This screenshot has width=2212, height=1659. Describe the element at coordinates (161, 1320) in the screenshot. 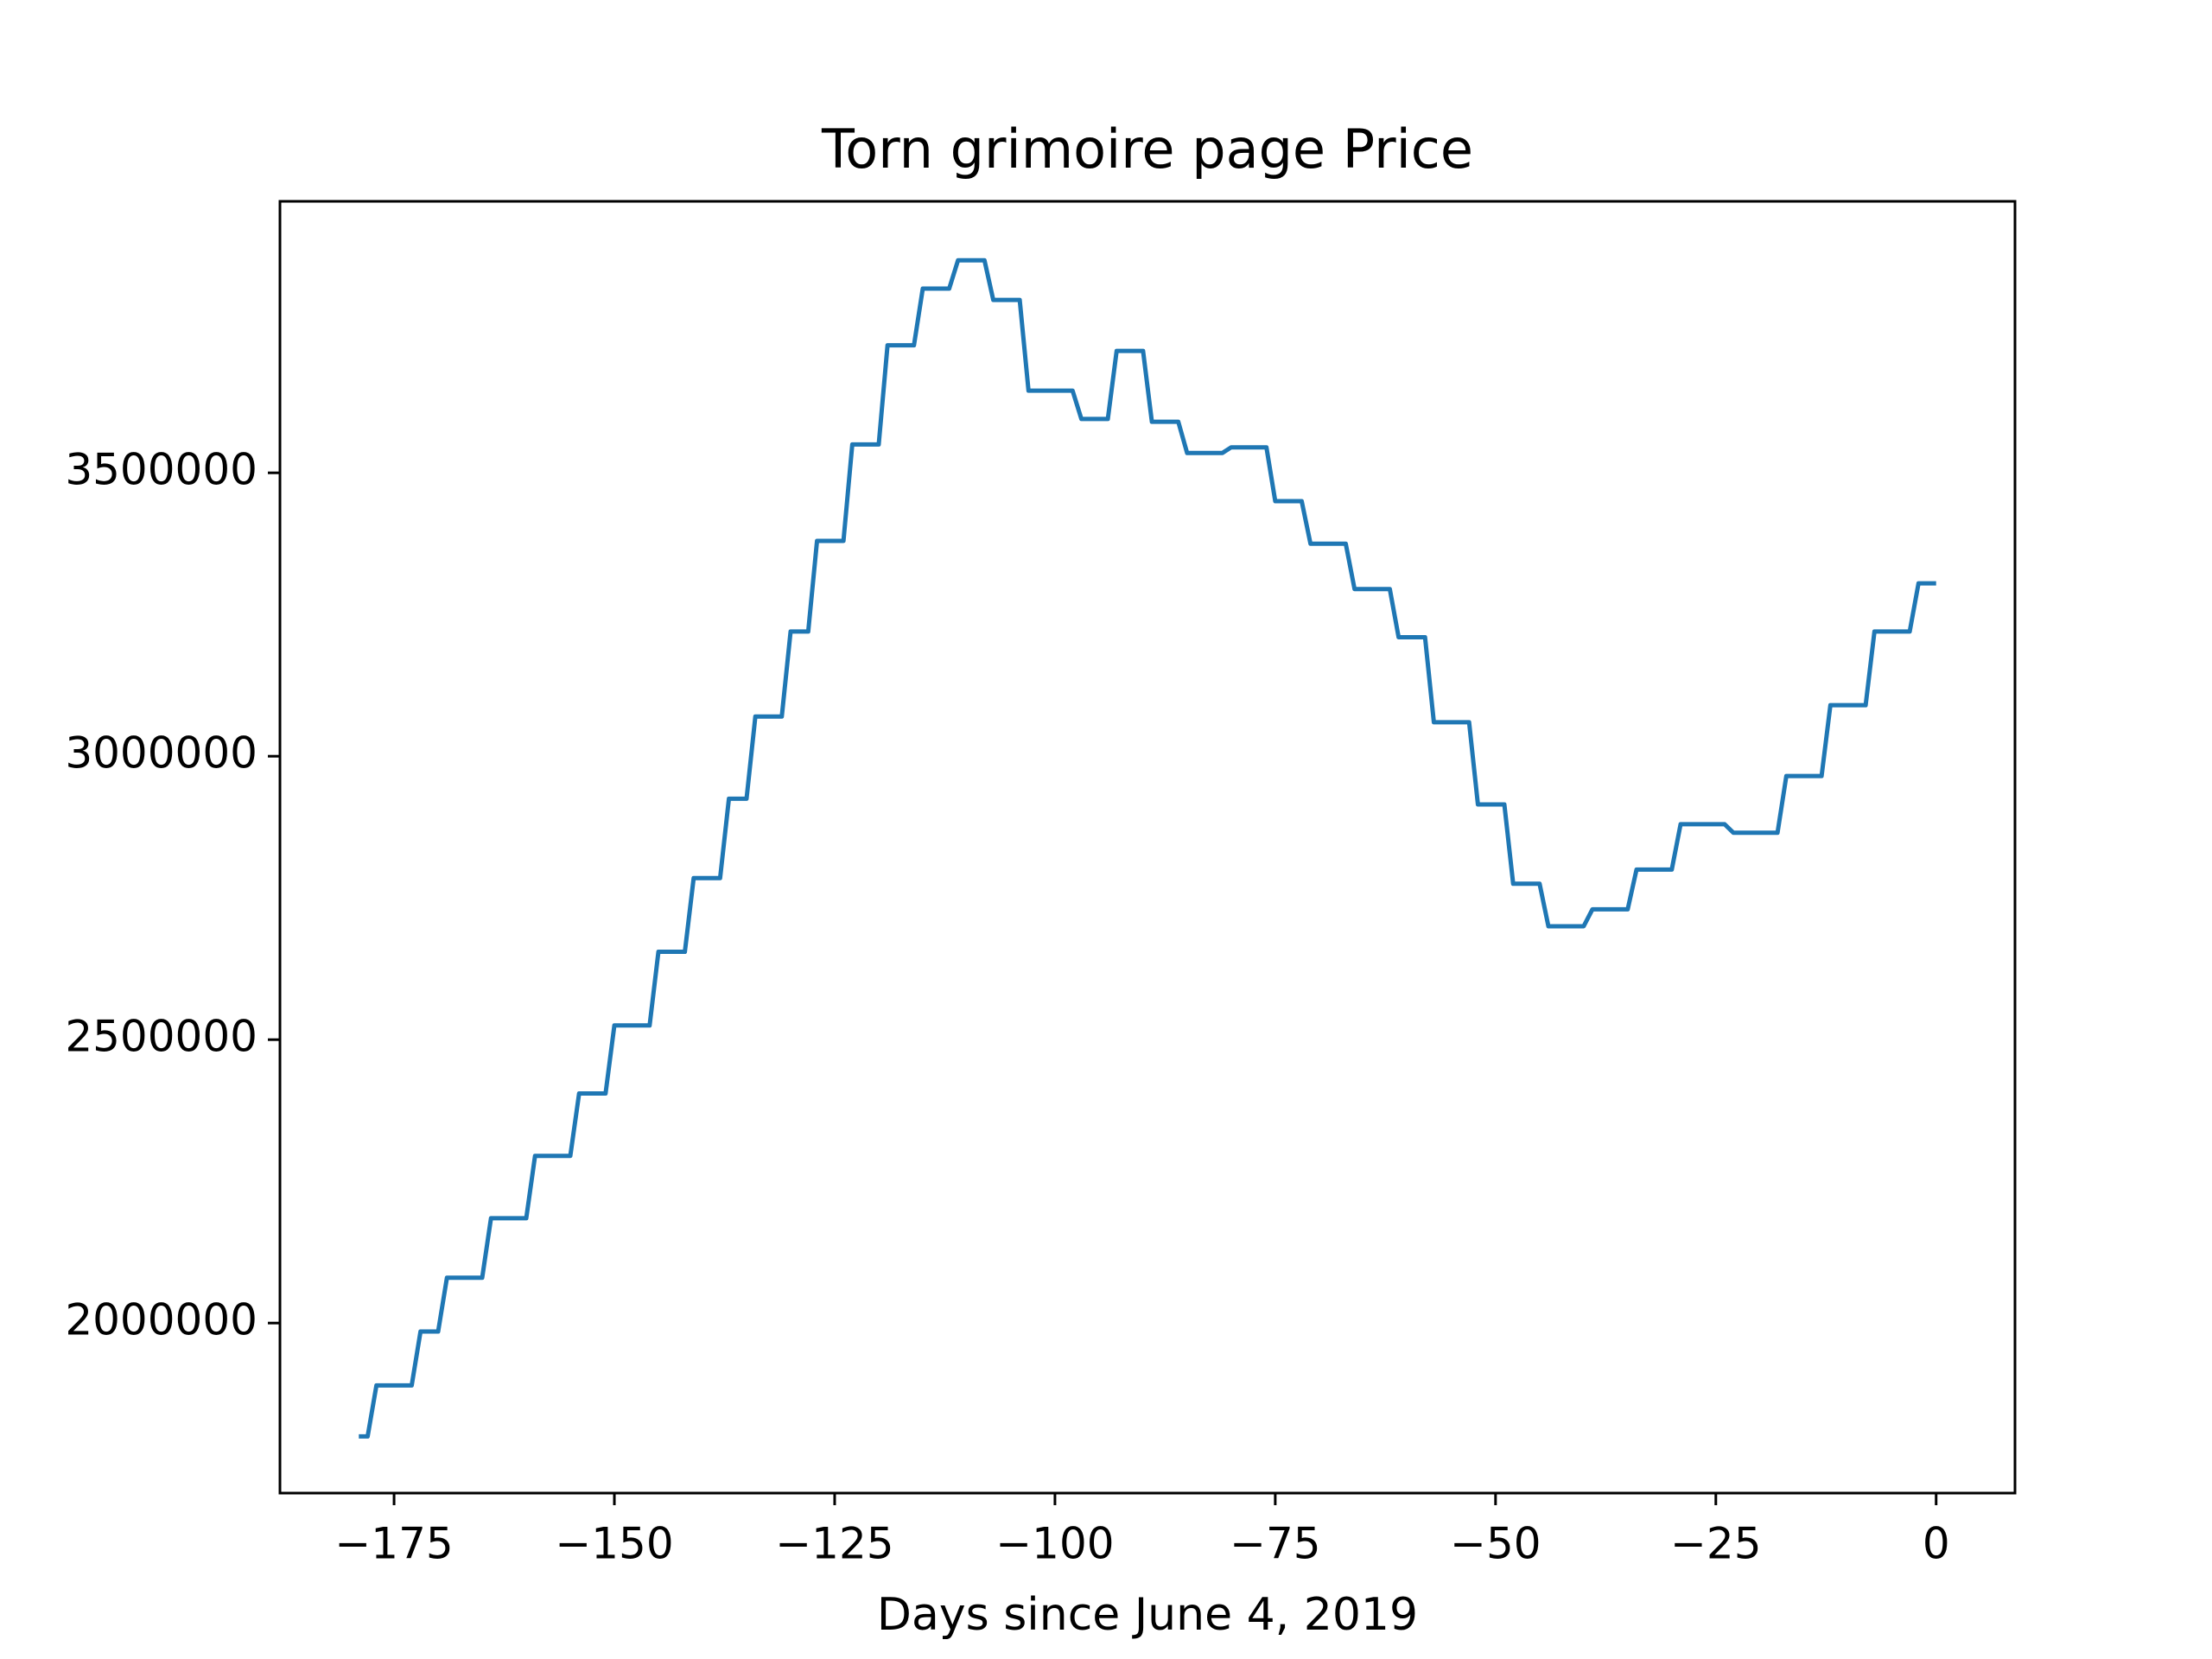

I see `y-tick-label: 2000000` at that location.